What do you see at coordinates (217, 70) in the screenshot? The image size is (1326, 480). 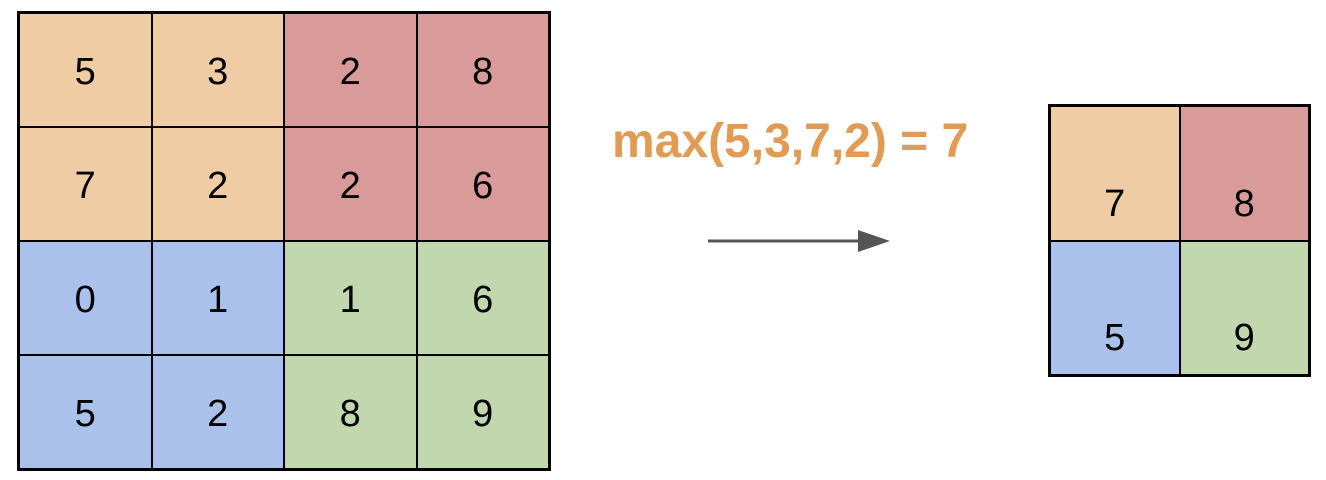 I see `input-cell-r0-c1: 3` at bounding box center [217, 70].